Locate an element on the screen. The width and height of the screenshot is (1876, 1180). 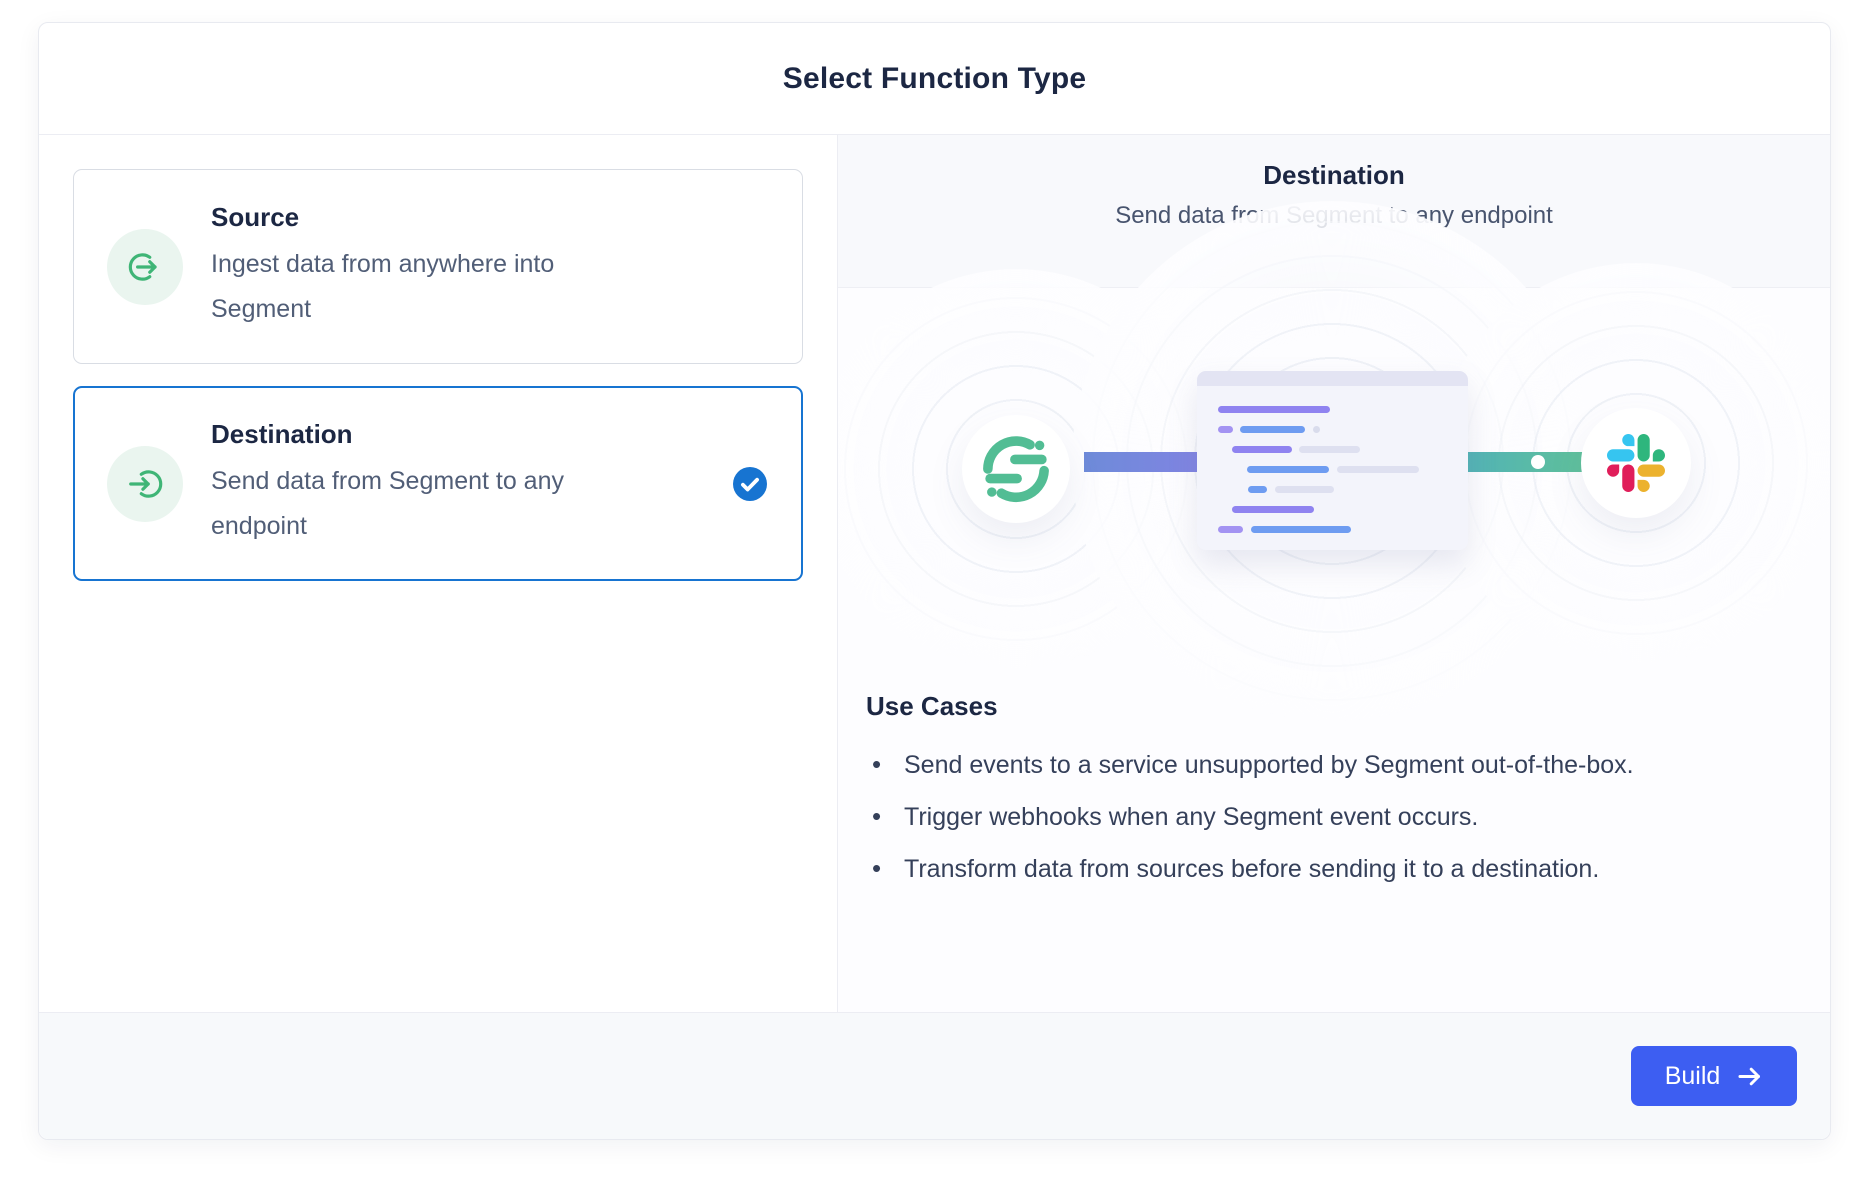
destination-icon is located at coordinates (145, 483).